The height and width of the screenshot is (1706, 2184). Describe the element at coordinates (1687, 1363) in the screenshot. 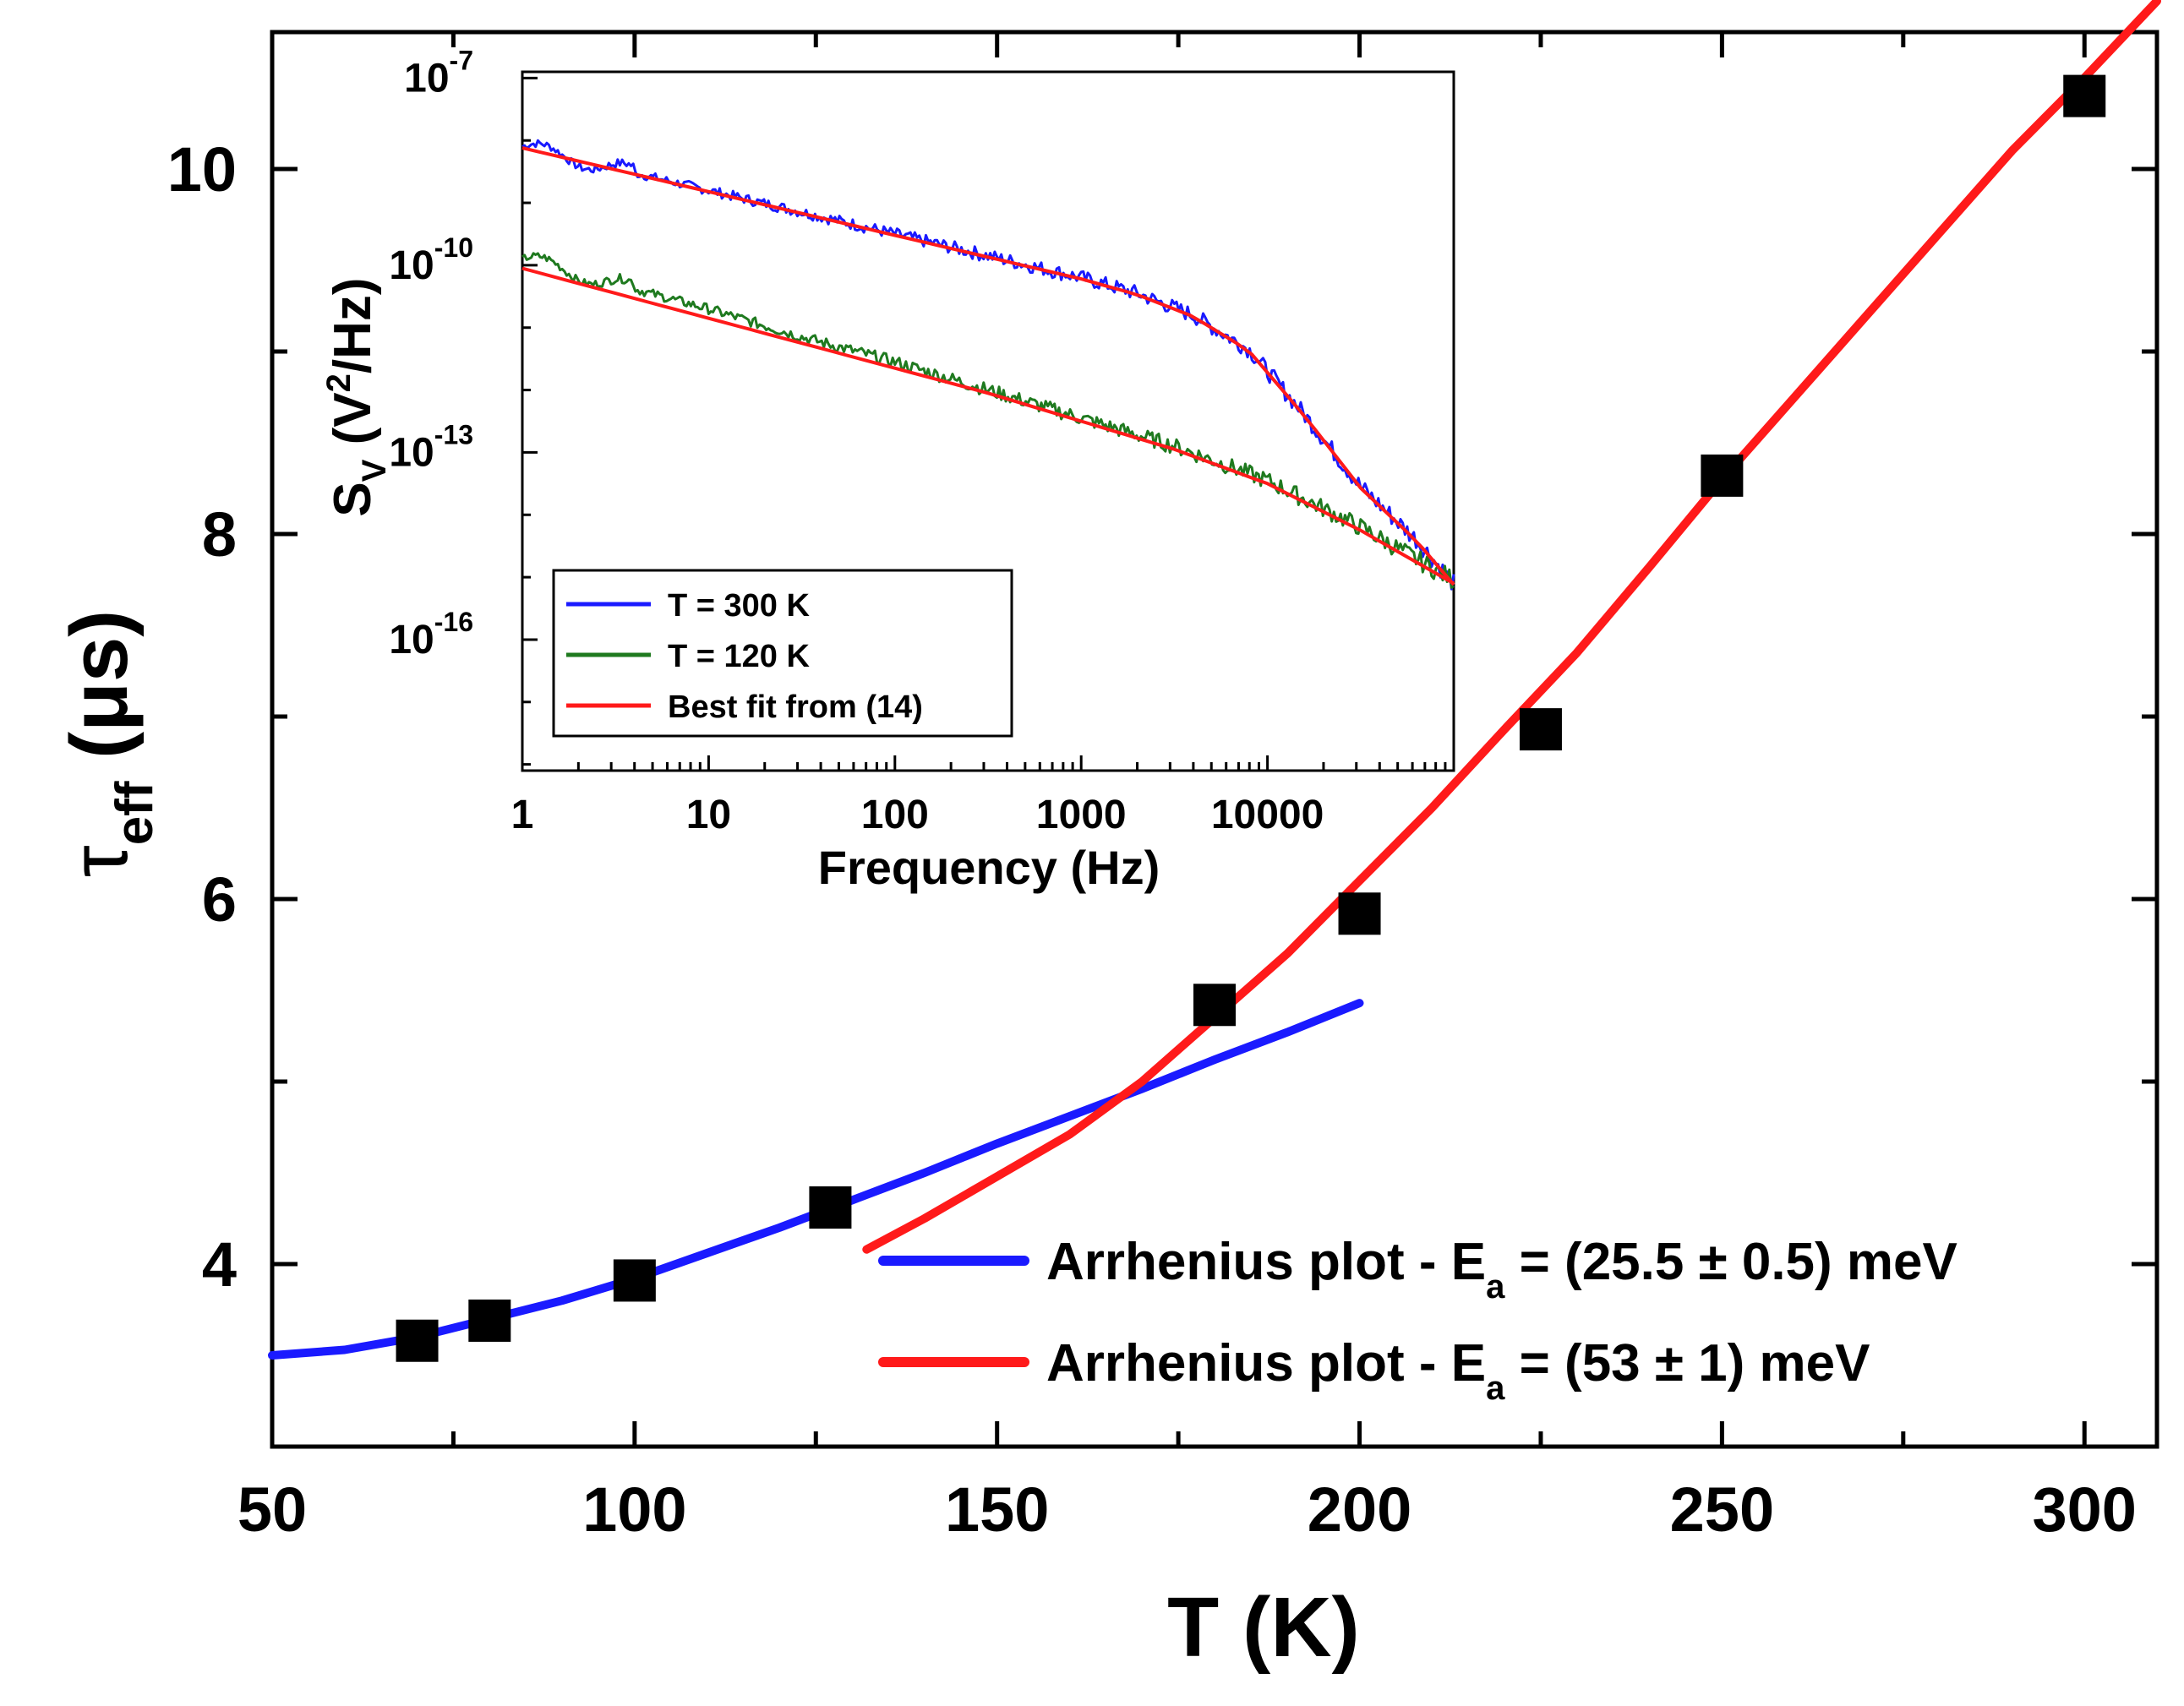

I see `legend-label-rest: = (53 ± 1) meV` at that location.